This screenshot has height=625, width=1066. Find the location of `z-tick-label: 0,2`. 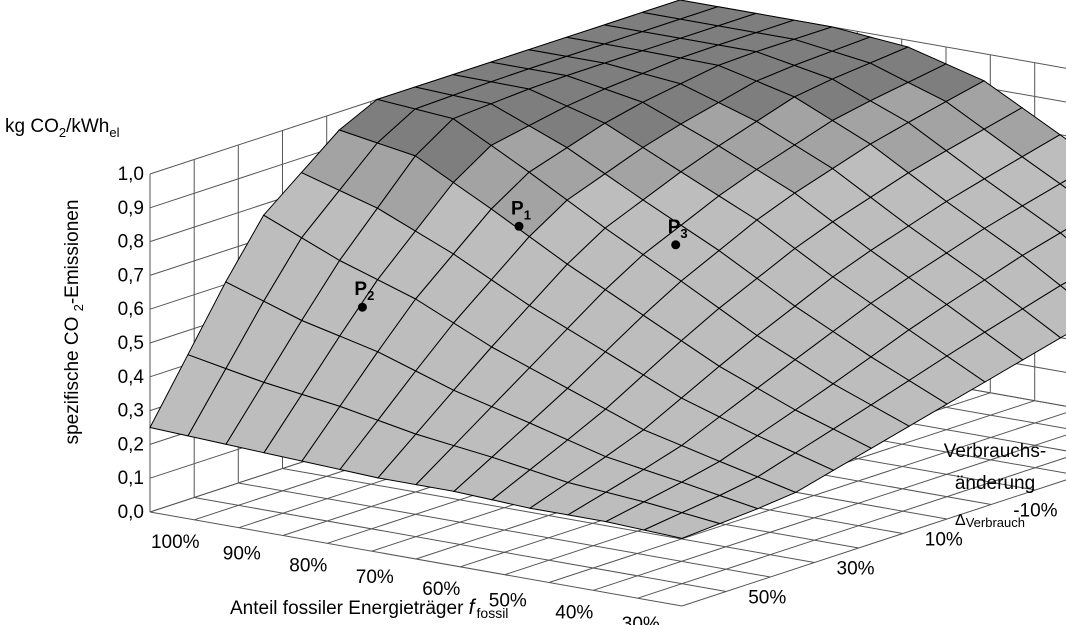

z-tick-label: 0,2 is located at coordinates (131, 444).